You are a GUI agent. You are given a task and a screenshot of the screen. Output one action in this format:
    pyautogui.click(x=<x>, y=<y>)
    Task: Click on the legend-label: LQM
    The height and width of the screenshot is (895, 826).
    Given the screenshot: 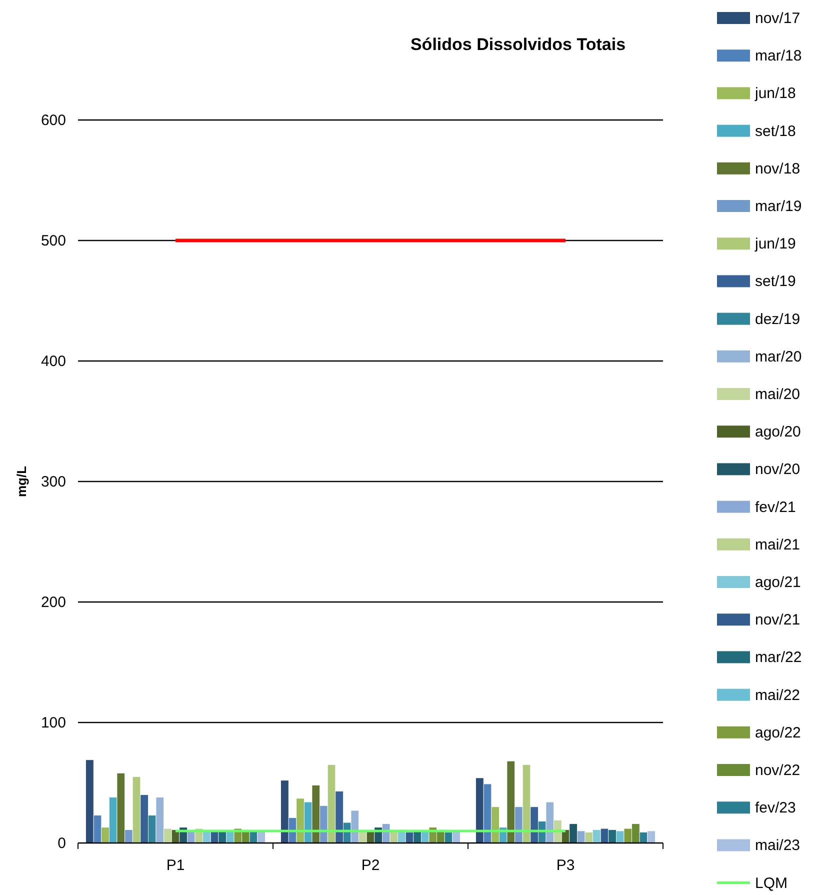 What is the action you would take?
    pyautogui.click(x=771, y=883)
    